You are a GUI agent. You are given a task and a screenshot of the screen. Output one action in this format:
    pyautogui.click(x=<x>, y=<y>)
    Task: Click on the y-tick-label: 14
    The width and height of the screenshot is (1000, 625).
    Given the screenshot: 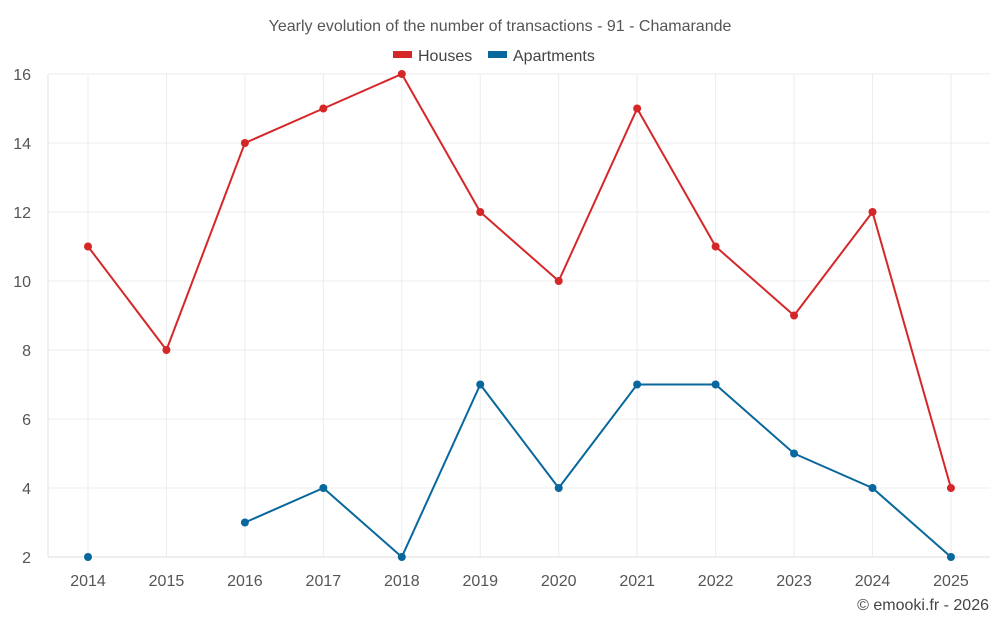 What is the action you would take?
    pyautogui.click(x=22, y=144)
    